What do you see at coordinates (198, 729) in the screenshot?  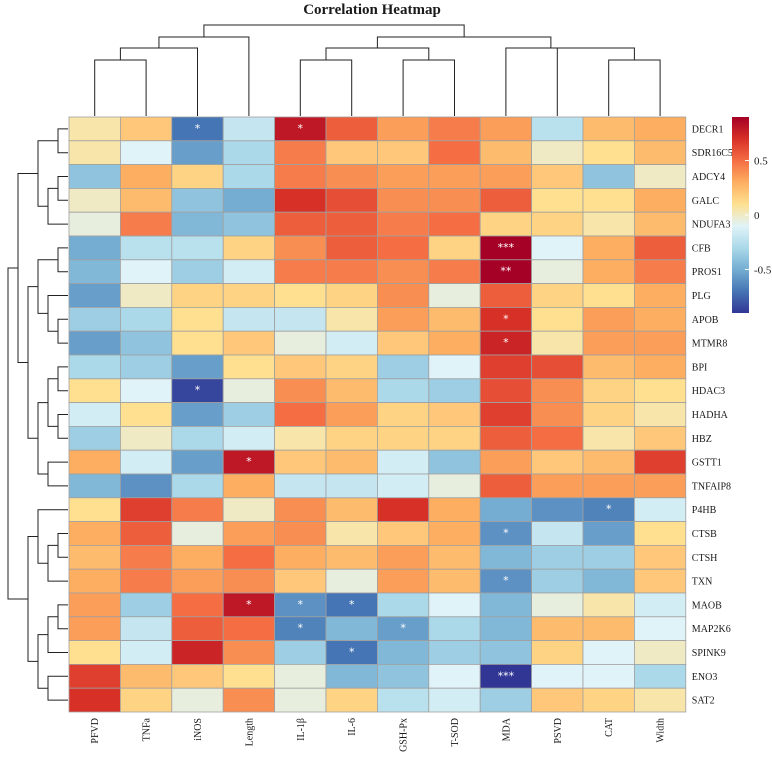 I see `column-label: iNOS` at bounding box center [198, 729].